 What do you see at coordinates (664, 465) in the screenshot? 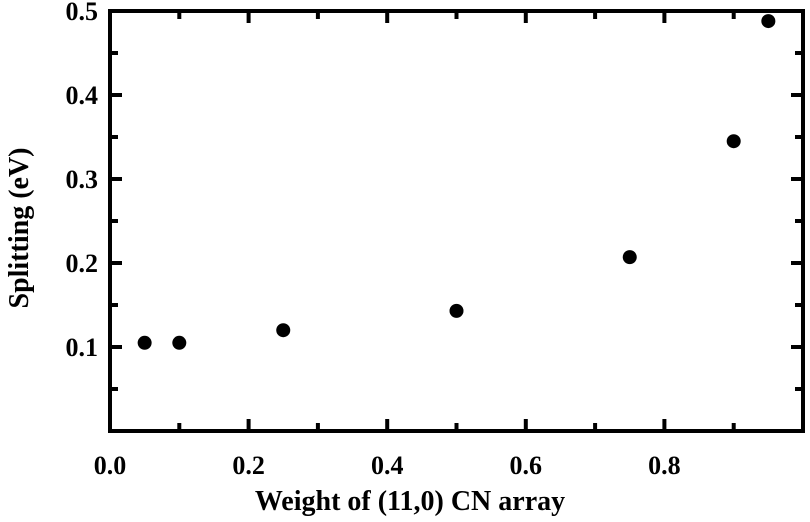
I see `x-tick-label: 0.8` at bounding box center [664, 465].